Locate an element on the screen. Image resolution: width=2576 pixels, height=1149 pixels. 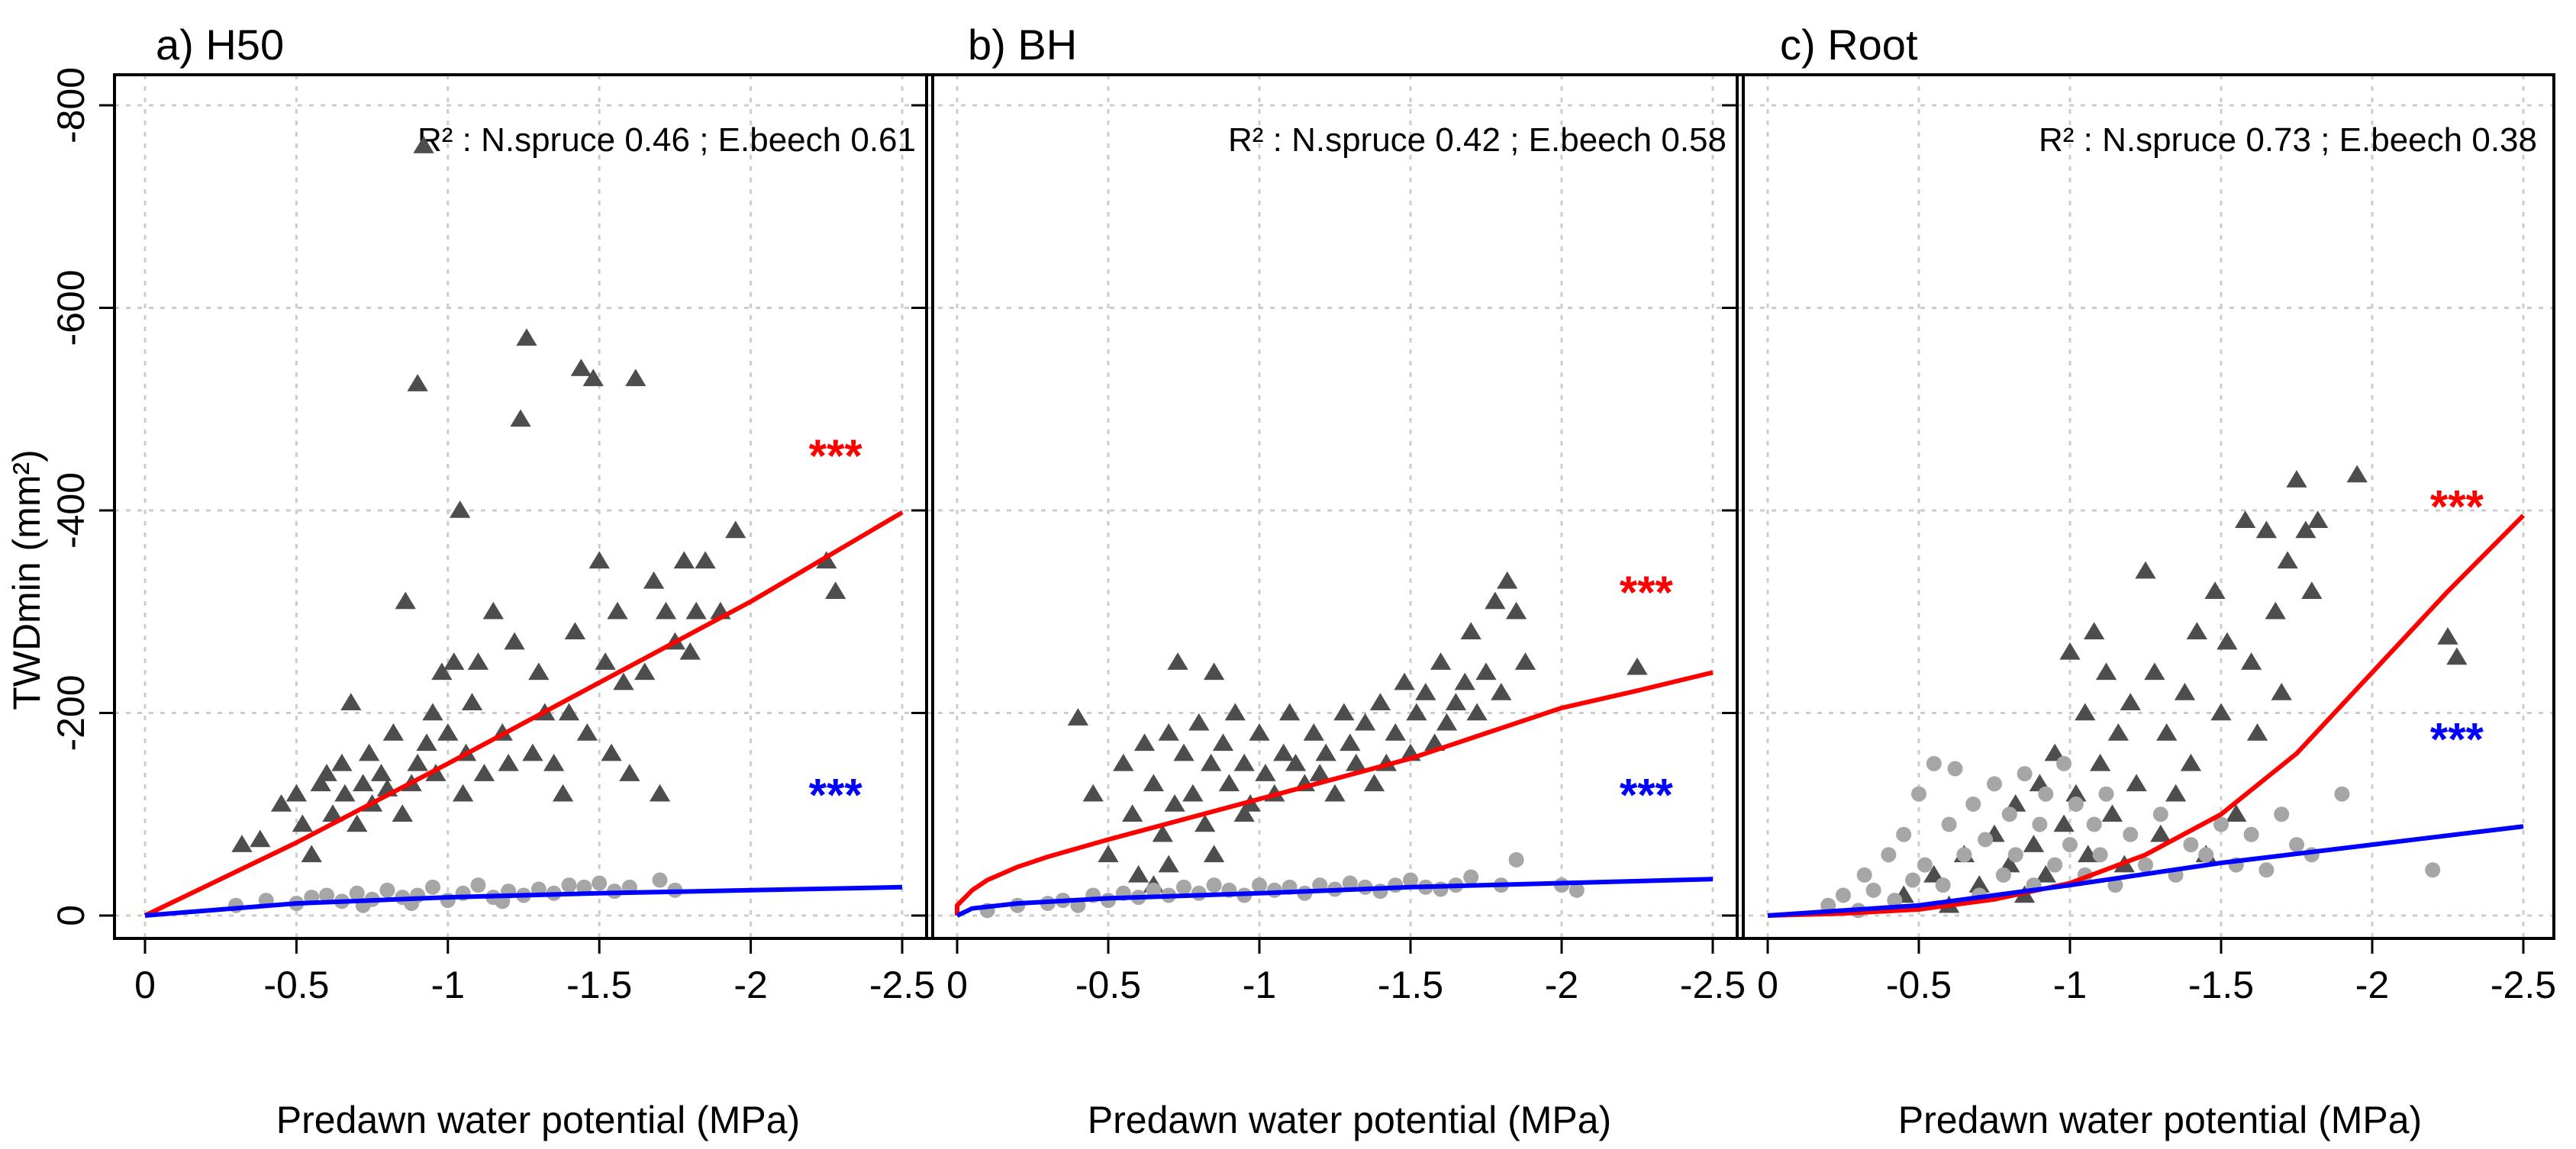
x-tick-label: -2.5 is located at coordinates (2524, 985).